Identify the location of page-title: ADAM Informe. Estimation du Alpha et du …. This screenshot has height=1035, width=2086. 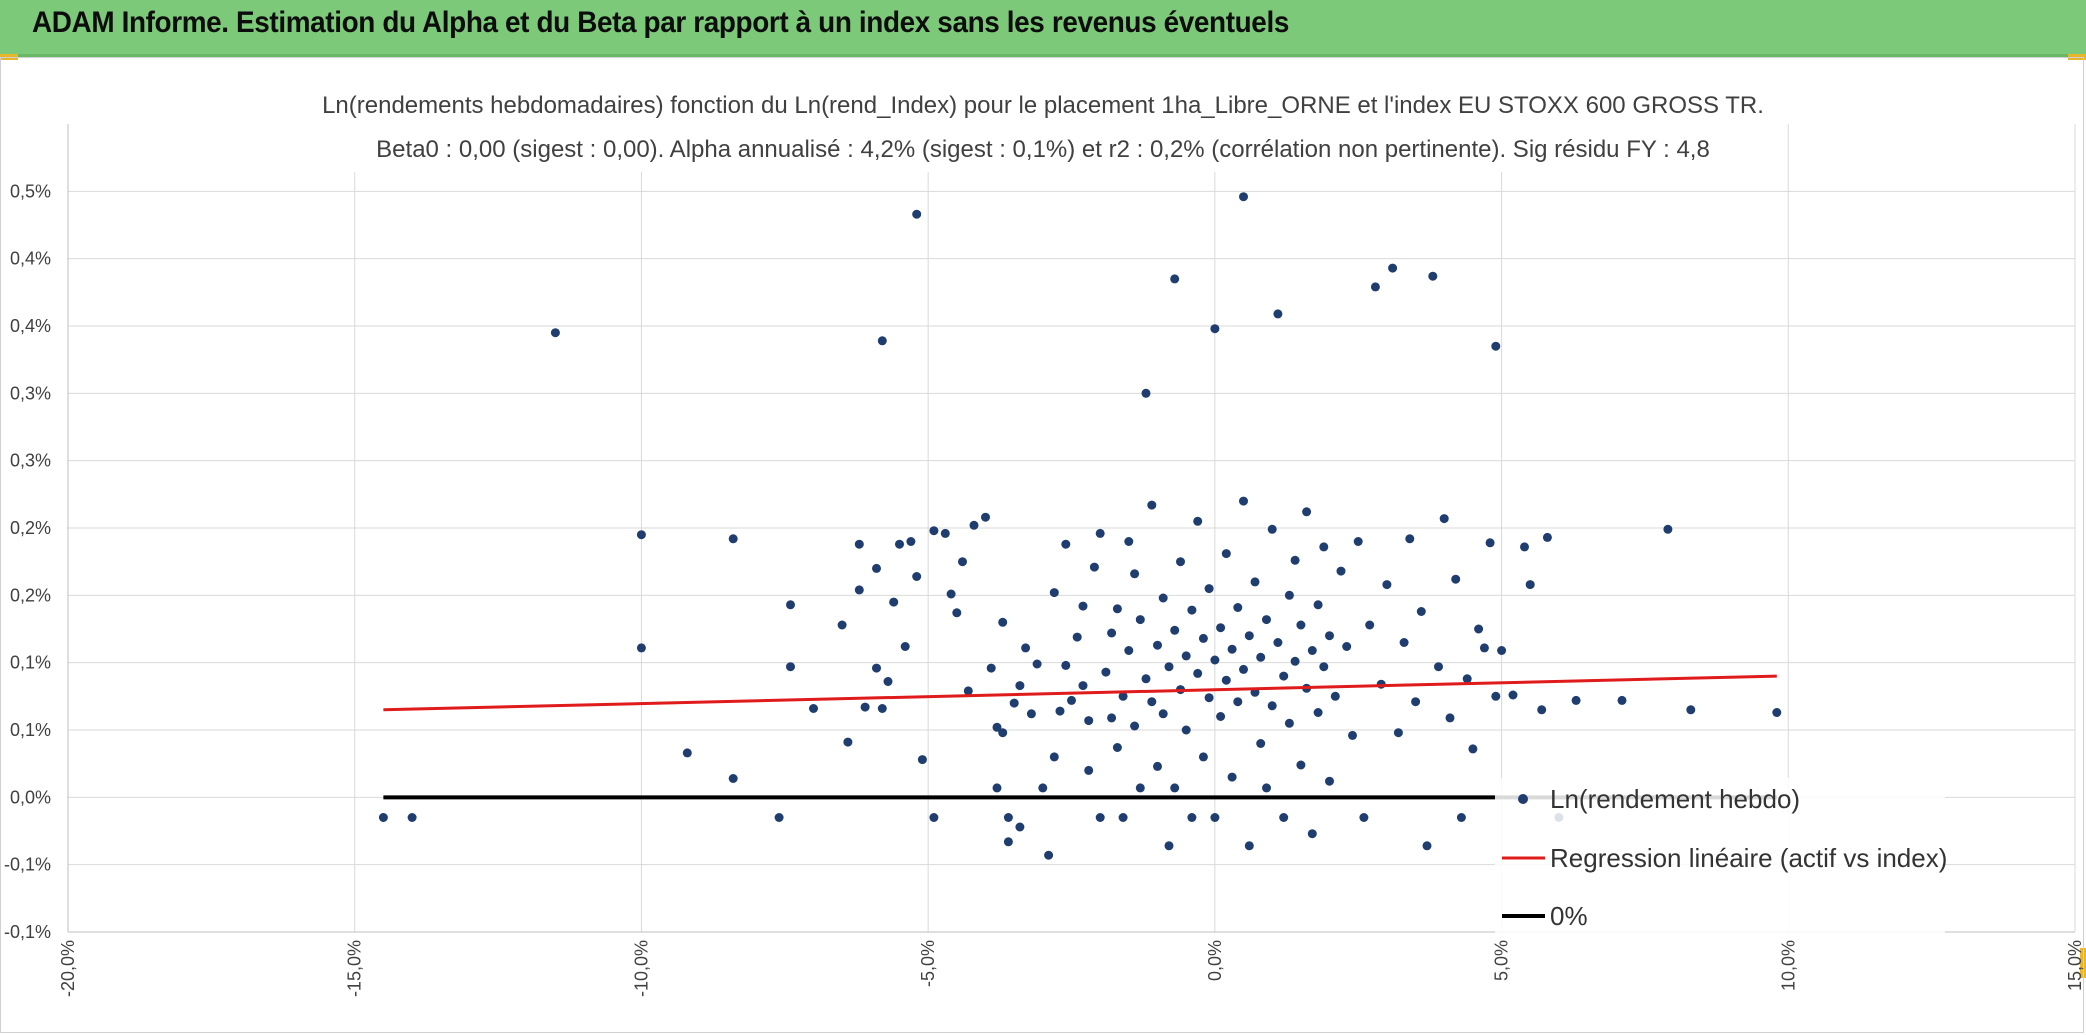
(660, 22).